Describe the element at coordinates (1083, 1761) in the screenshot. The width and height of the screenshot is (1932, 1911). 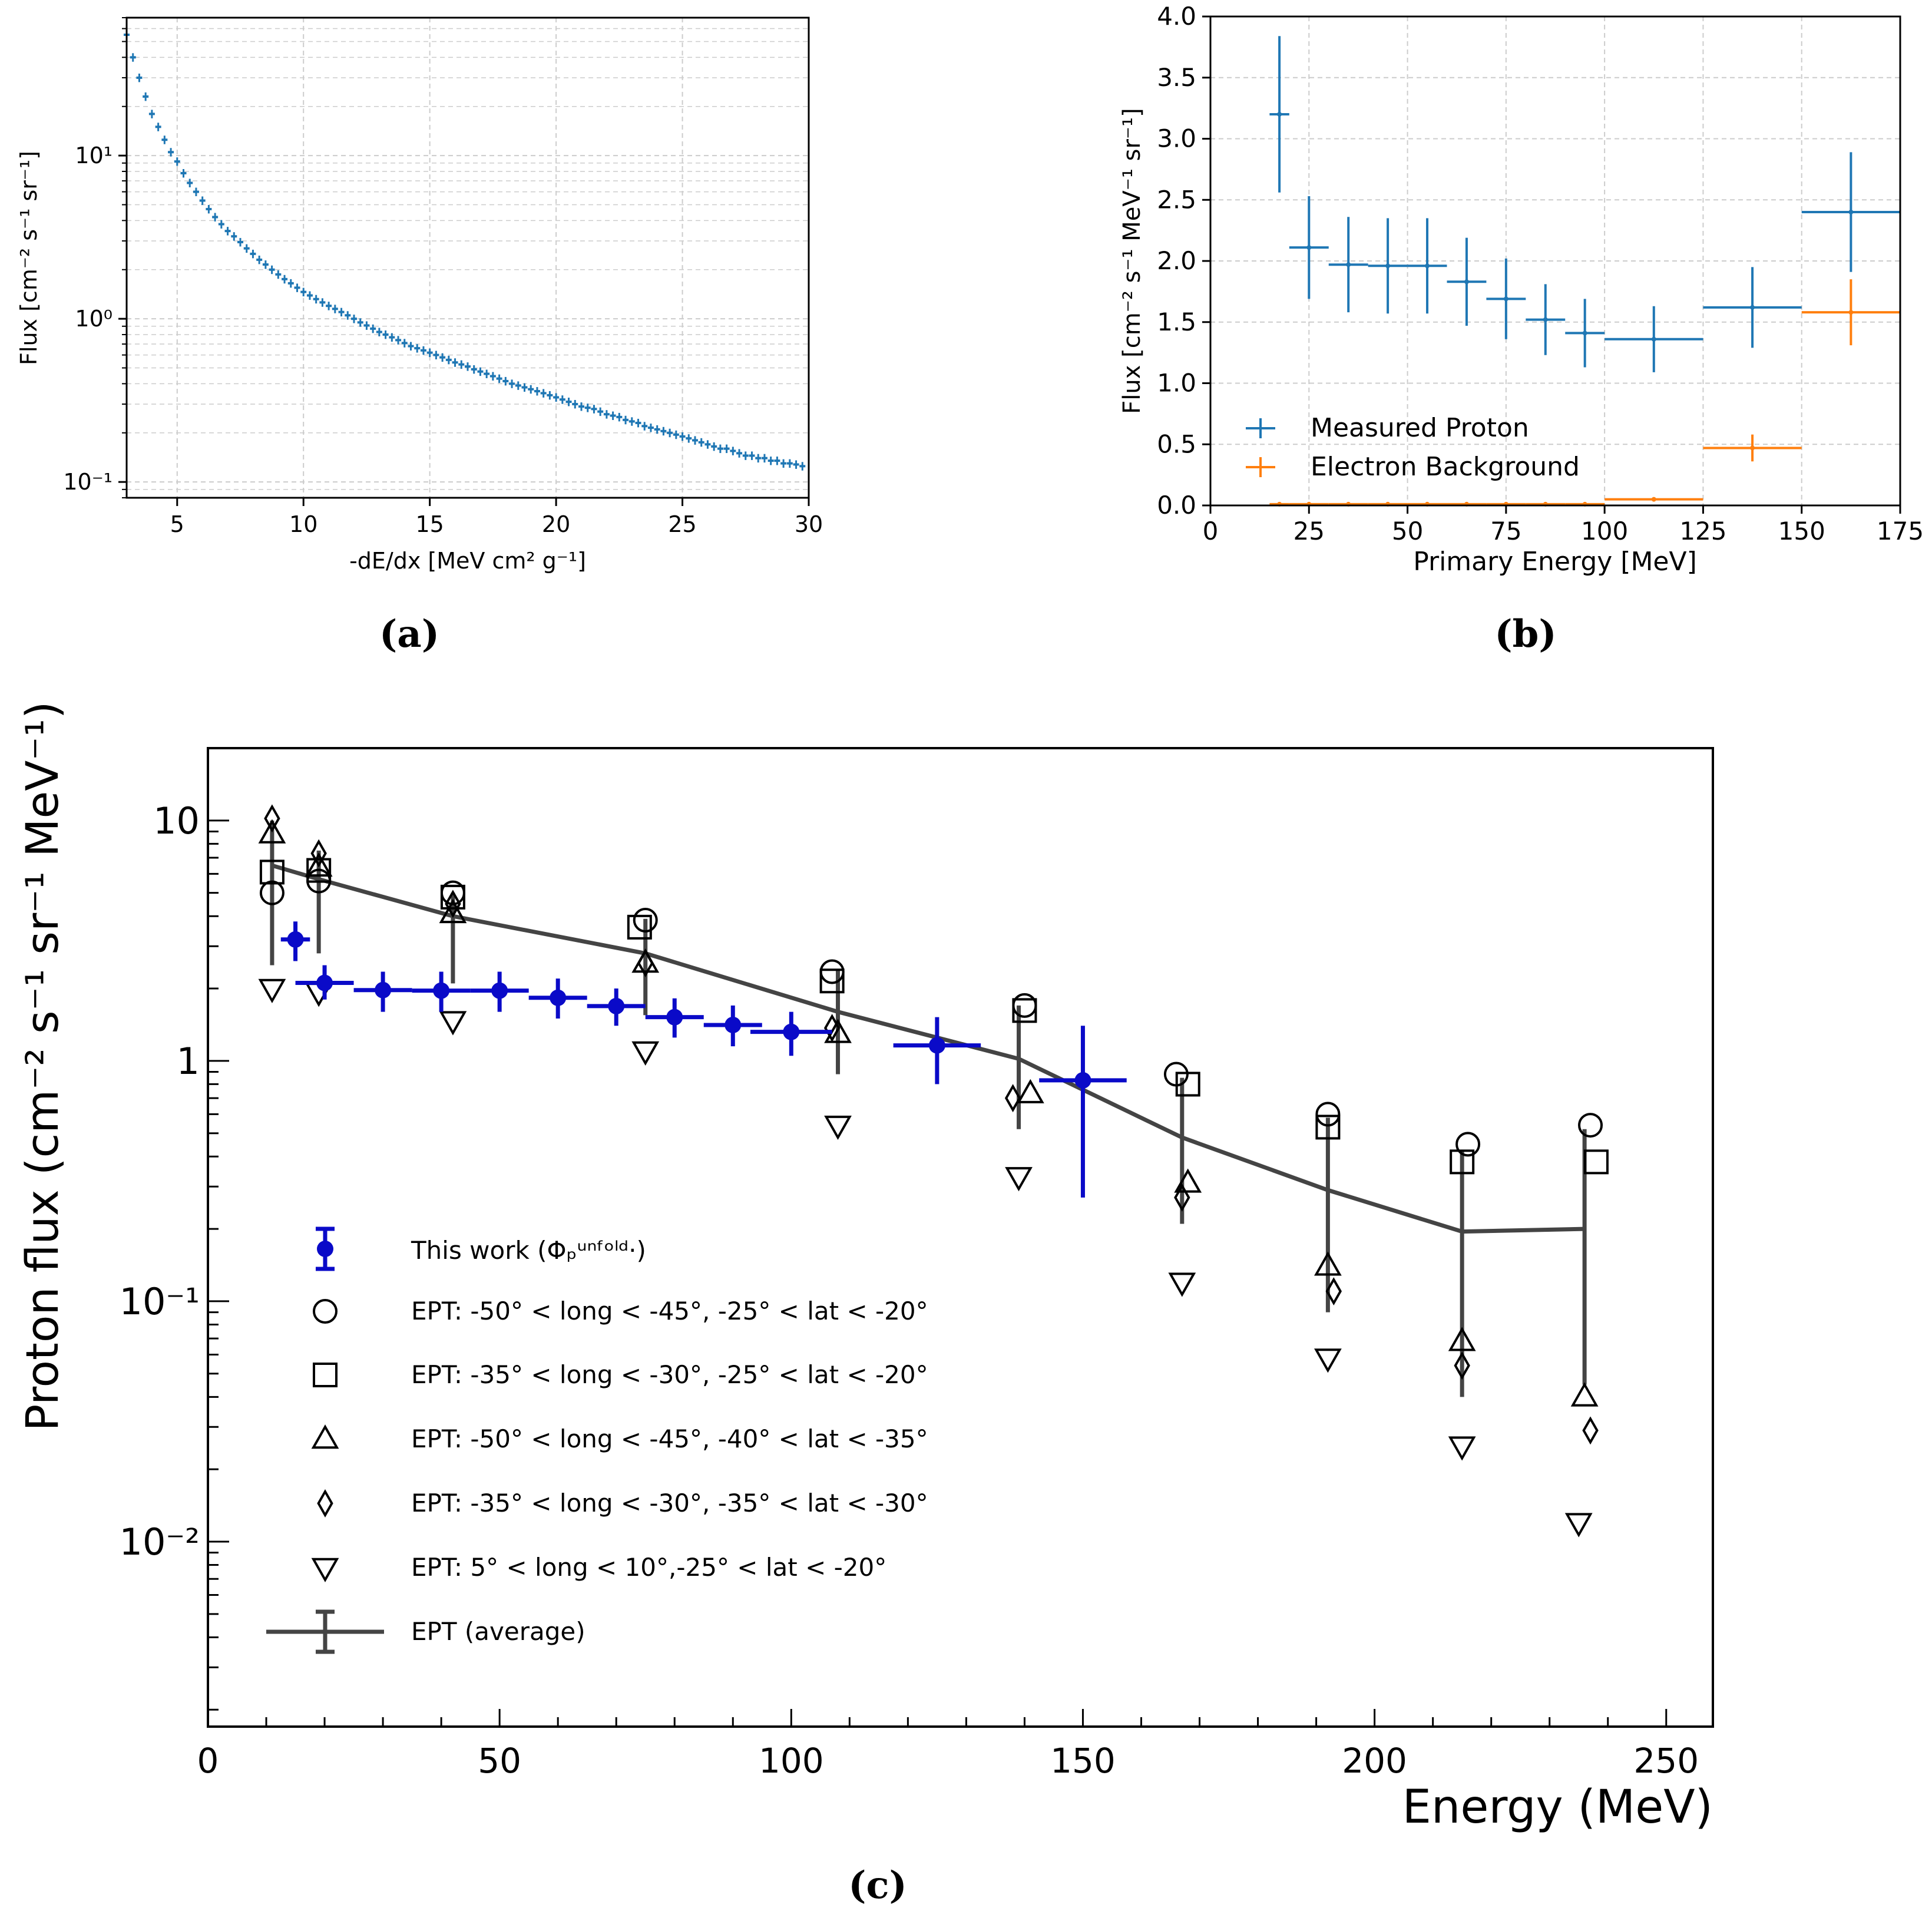
I see `c-xtick-label: 150` at that location.